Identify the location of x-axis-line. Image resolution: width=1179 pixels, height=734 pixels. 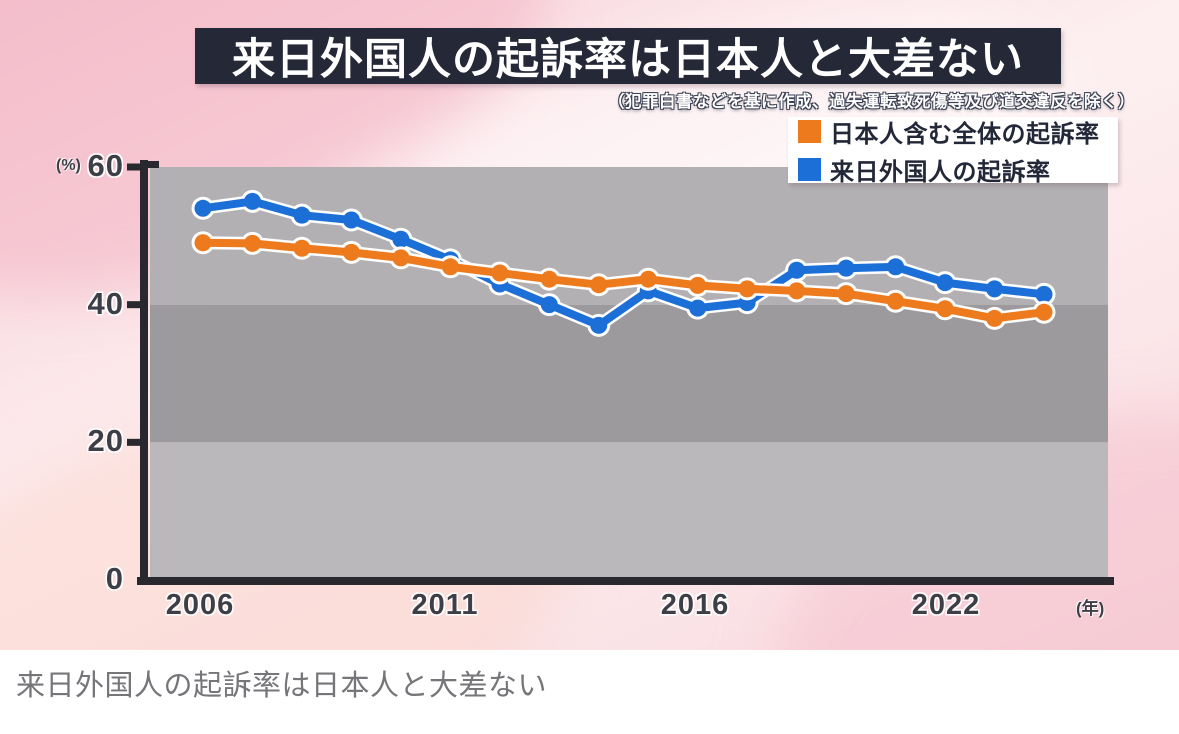
(625, 581).